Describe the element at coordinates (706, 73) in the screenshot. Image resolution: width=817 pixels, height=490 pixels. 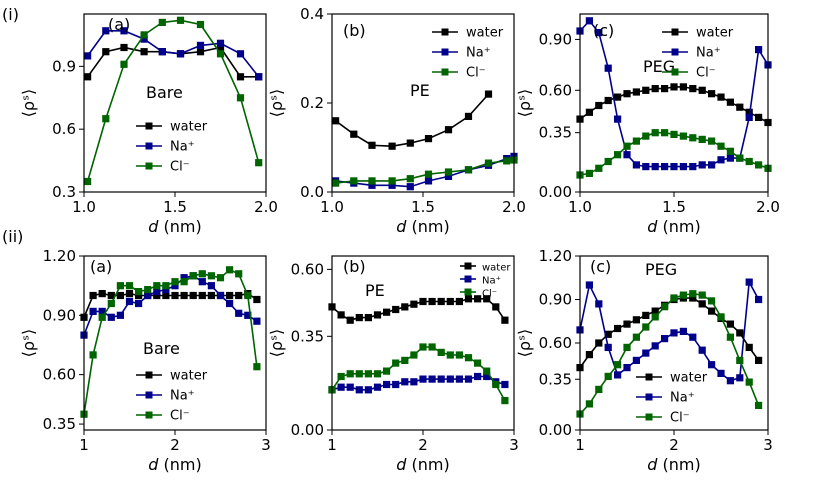
I see `legend-label-Cl-: Cl⁻` at that location.